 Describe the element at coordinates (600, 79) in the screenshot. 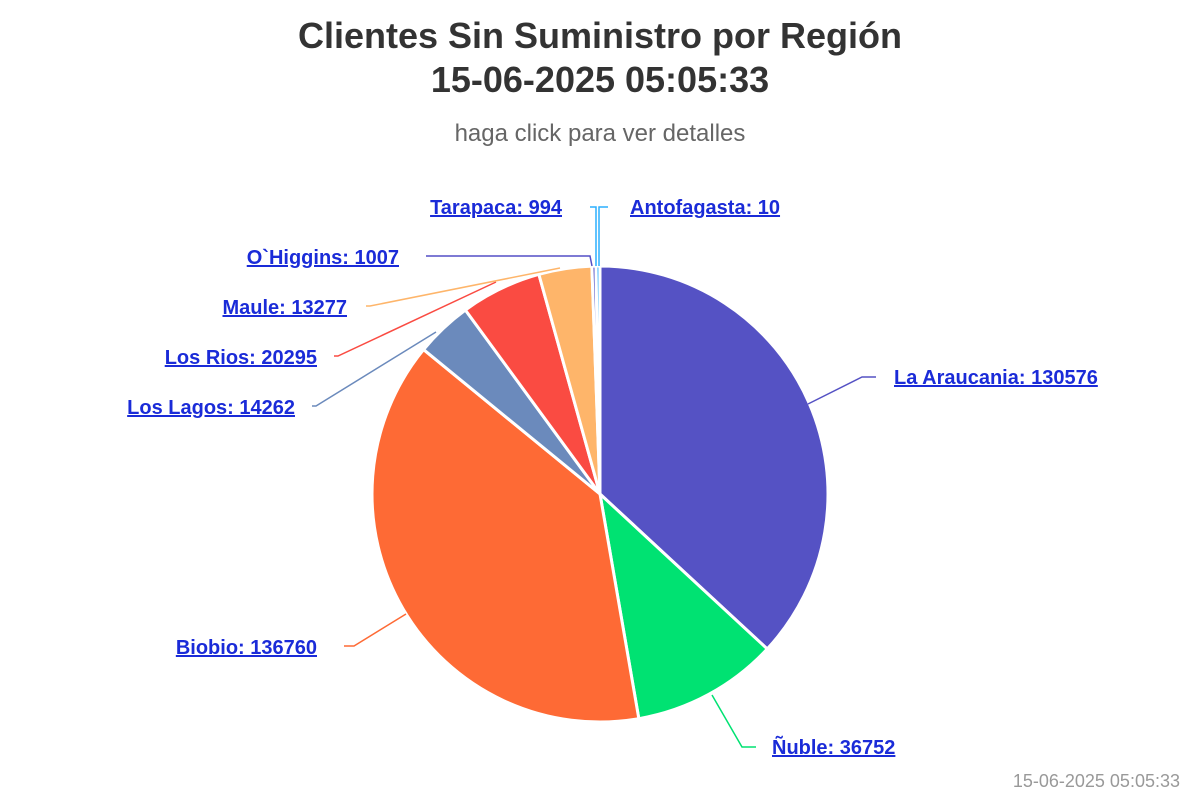

I see `chart-title-line2: 15-06-2025 05:05:33` at that location.